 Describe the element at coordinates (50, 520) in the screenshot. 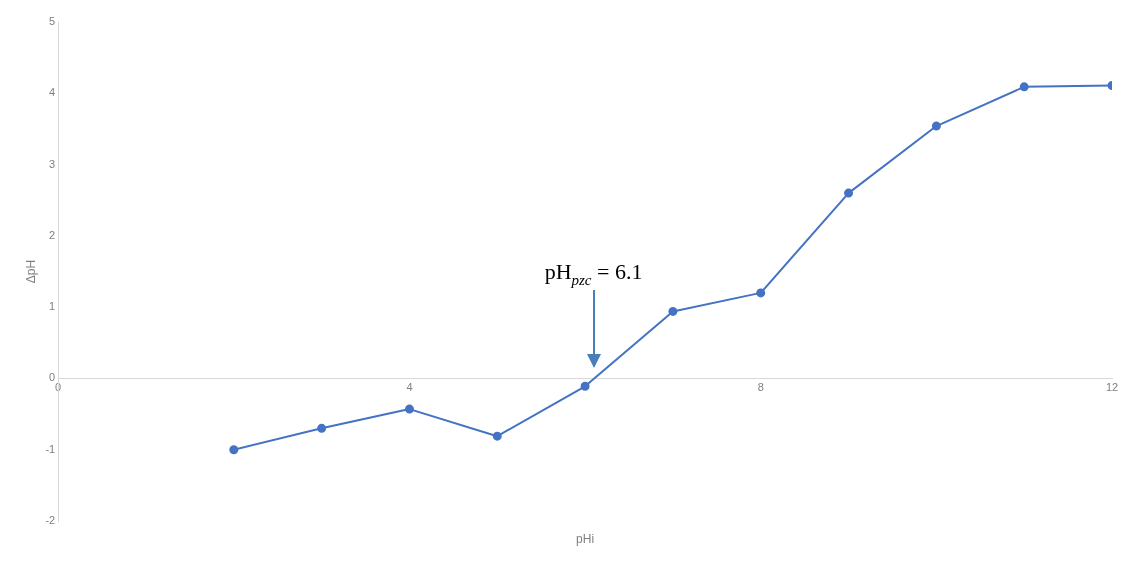

I see `y-tick-label: -2` at that location.